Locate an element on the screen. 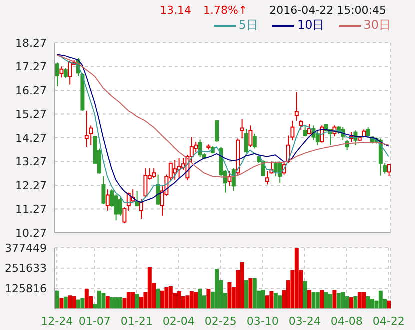 The width and height of the screenshot is (415, 330). y-tick-label: 17.27 is located at coordinates (31, 67).